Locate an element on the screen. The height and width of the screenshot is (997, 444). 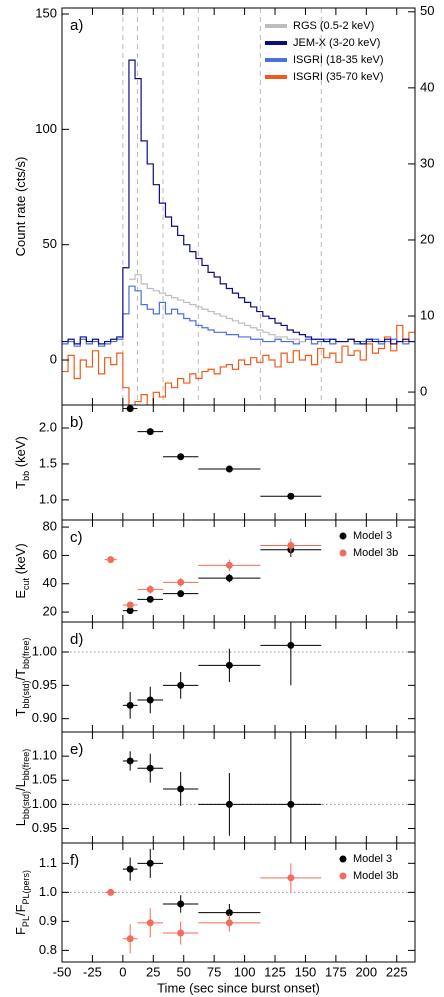
x-tick-label: 125 is located at coordinates (275, 971).